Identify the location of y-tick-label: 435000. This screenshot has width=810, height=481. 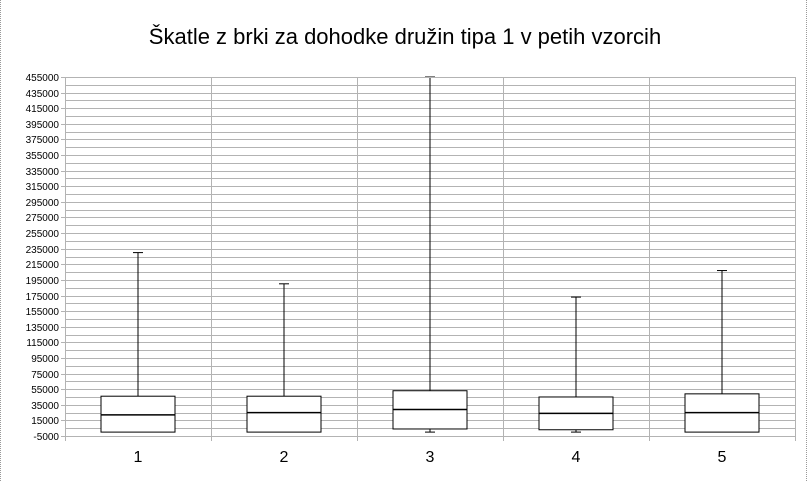
(43, 94).